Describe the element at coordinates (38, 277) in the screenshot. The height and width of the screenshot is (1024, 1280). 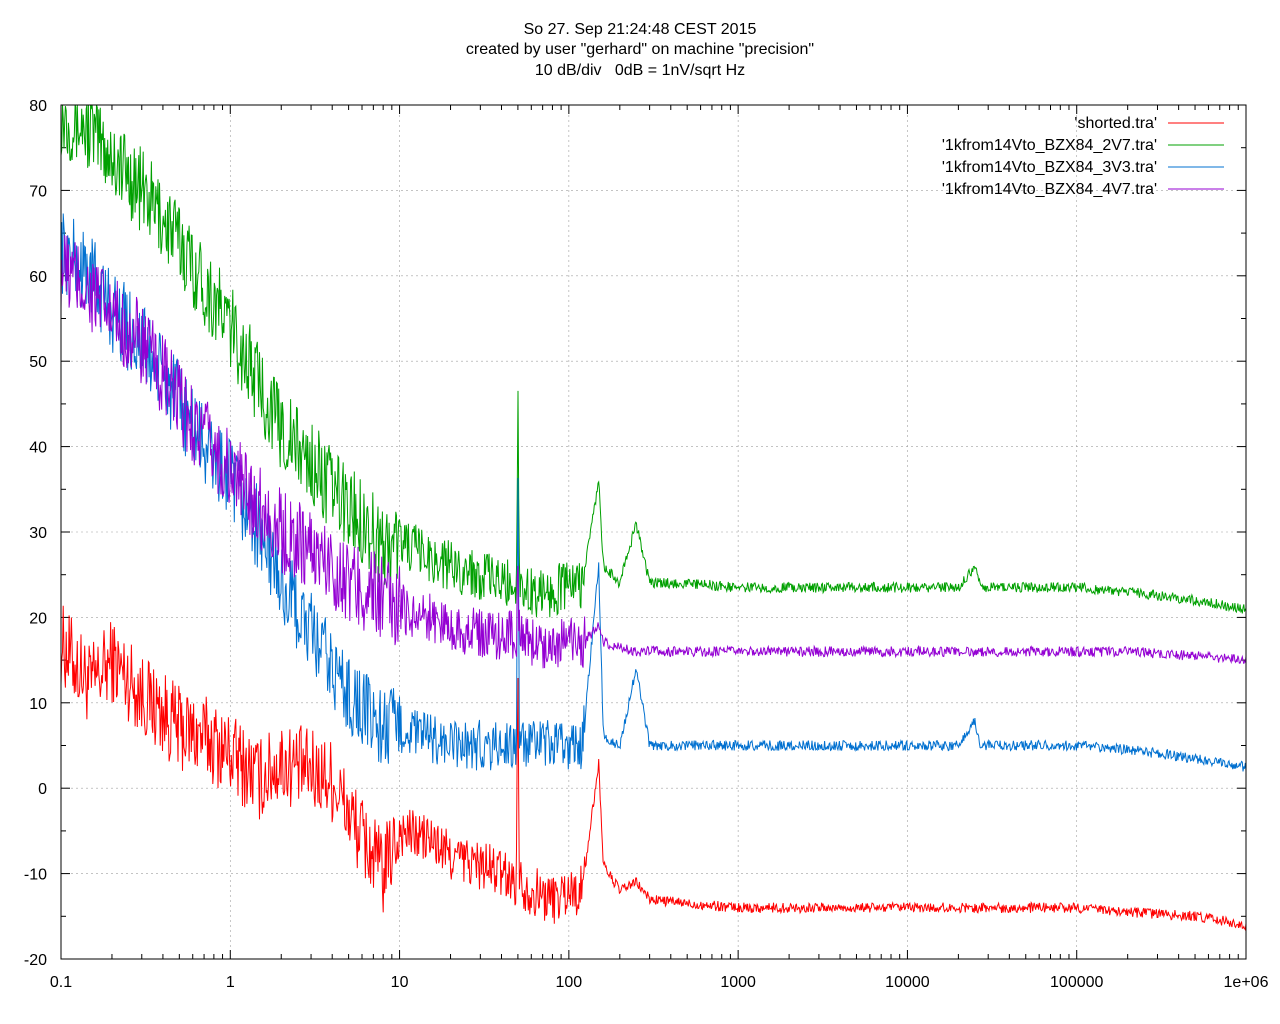
I see `y-tick-label: 60` at that location.